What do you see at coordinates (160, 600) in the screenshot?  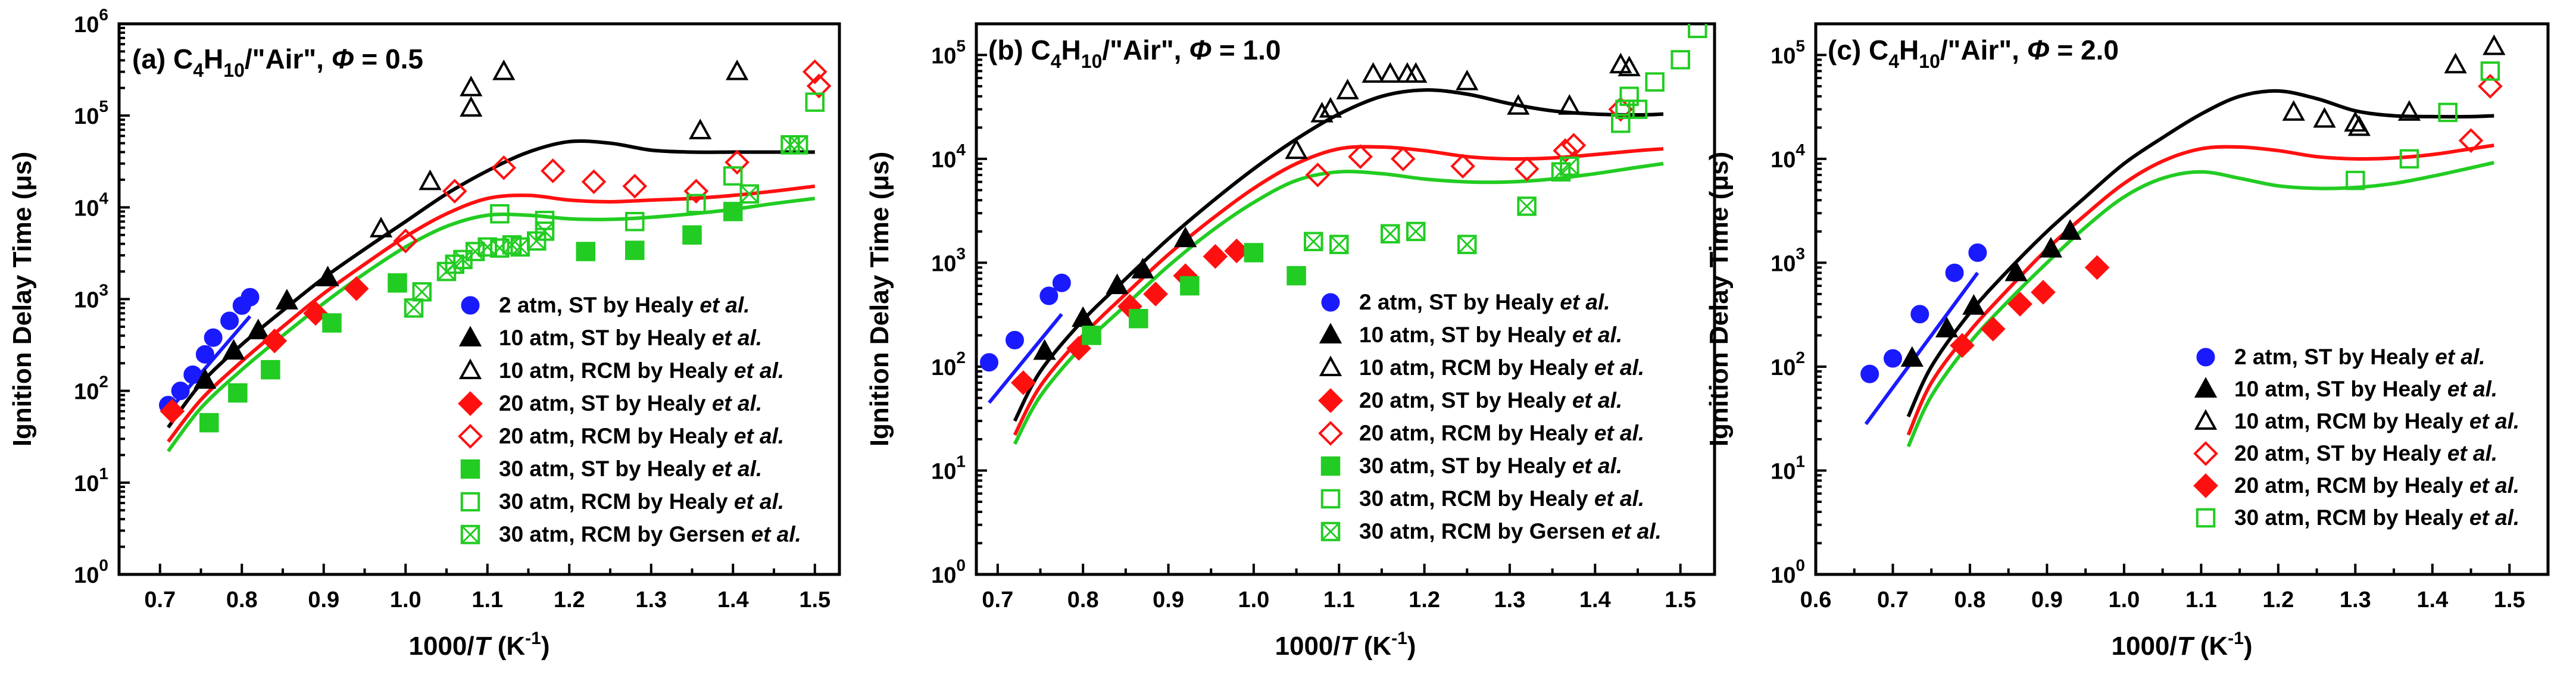 I see `x-tick-label: 0.7` at bounding box center [160, 600].